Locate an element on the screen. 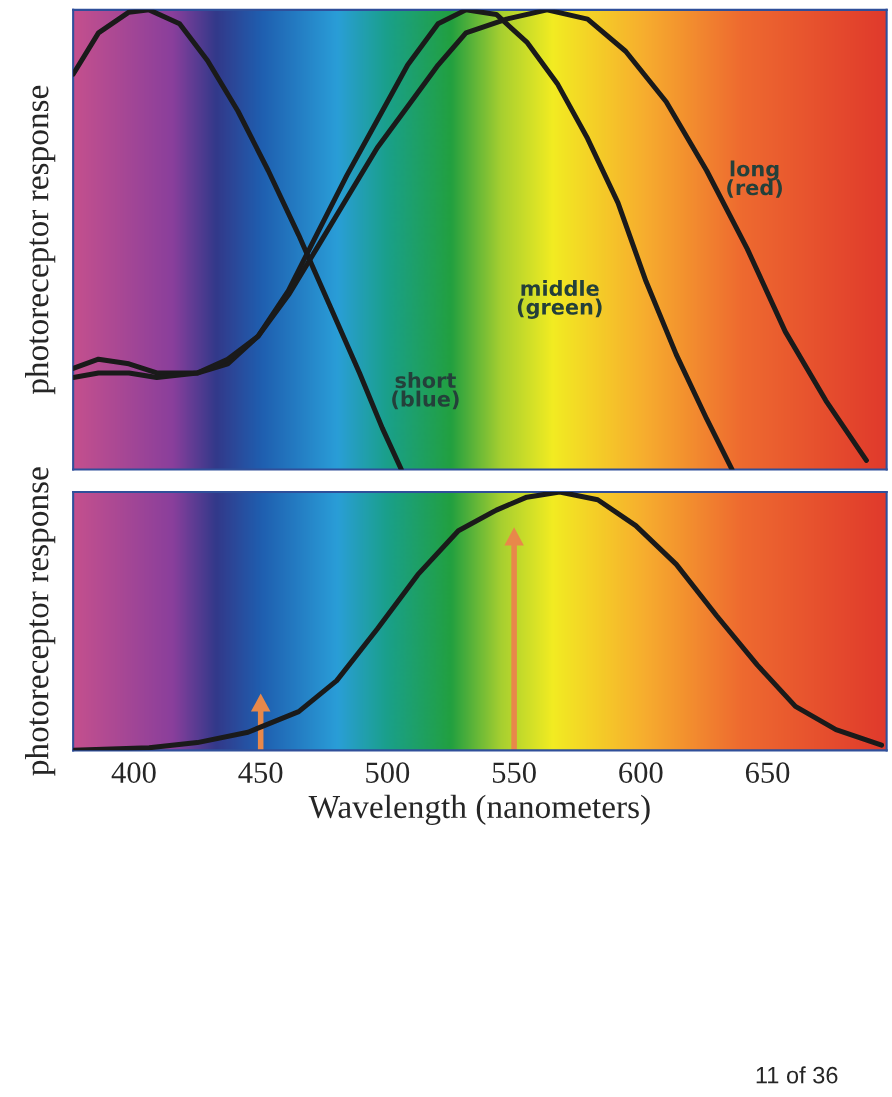 The image size is (892, 1097). x-tick-label: 600 is located at coordinates (641, 772).